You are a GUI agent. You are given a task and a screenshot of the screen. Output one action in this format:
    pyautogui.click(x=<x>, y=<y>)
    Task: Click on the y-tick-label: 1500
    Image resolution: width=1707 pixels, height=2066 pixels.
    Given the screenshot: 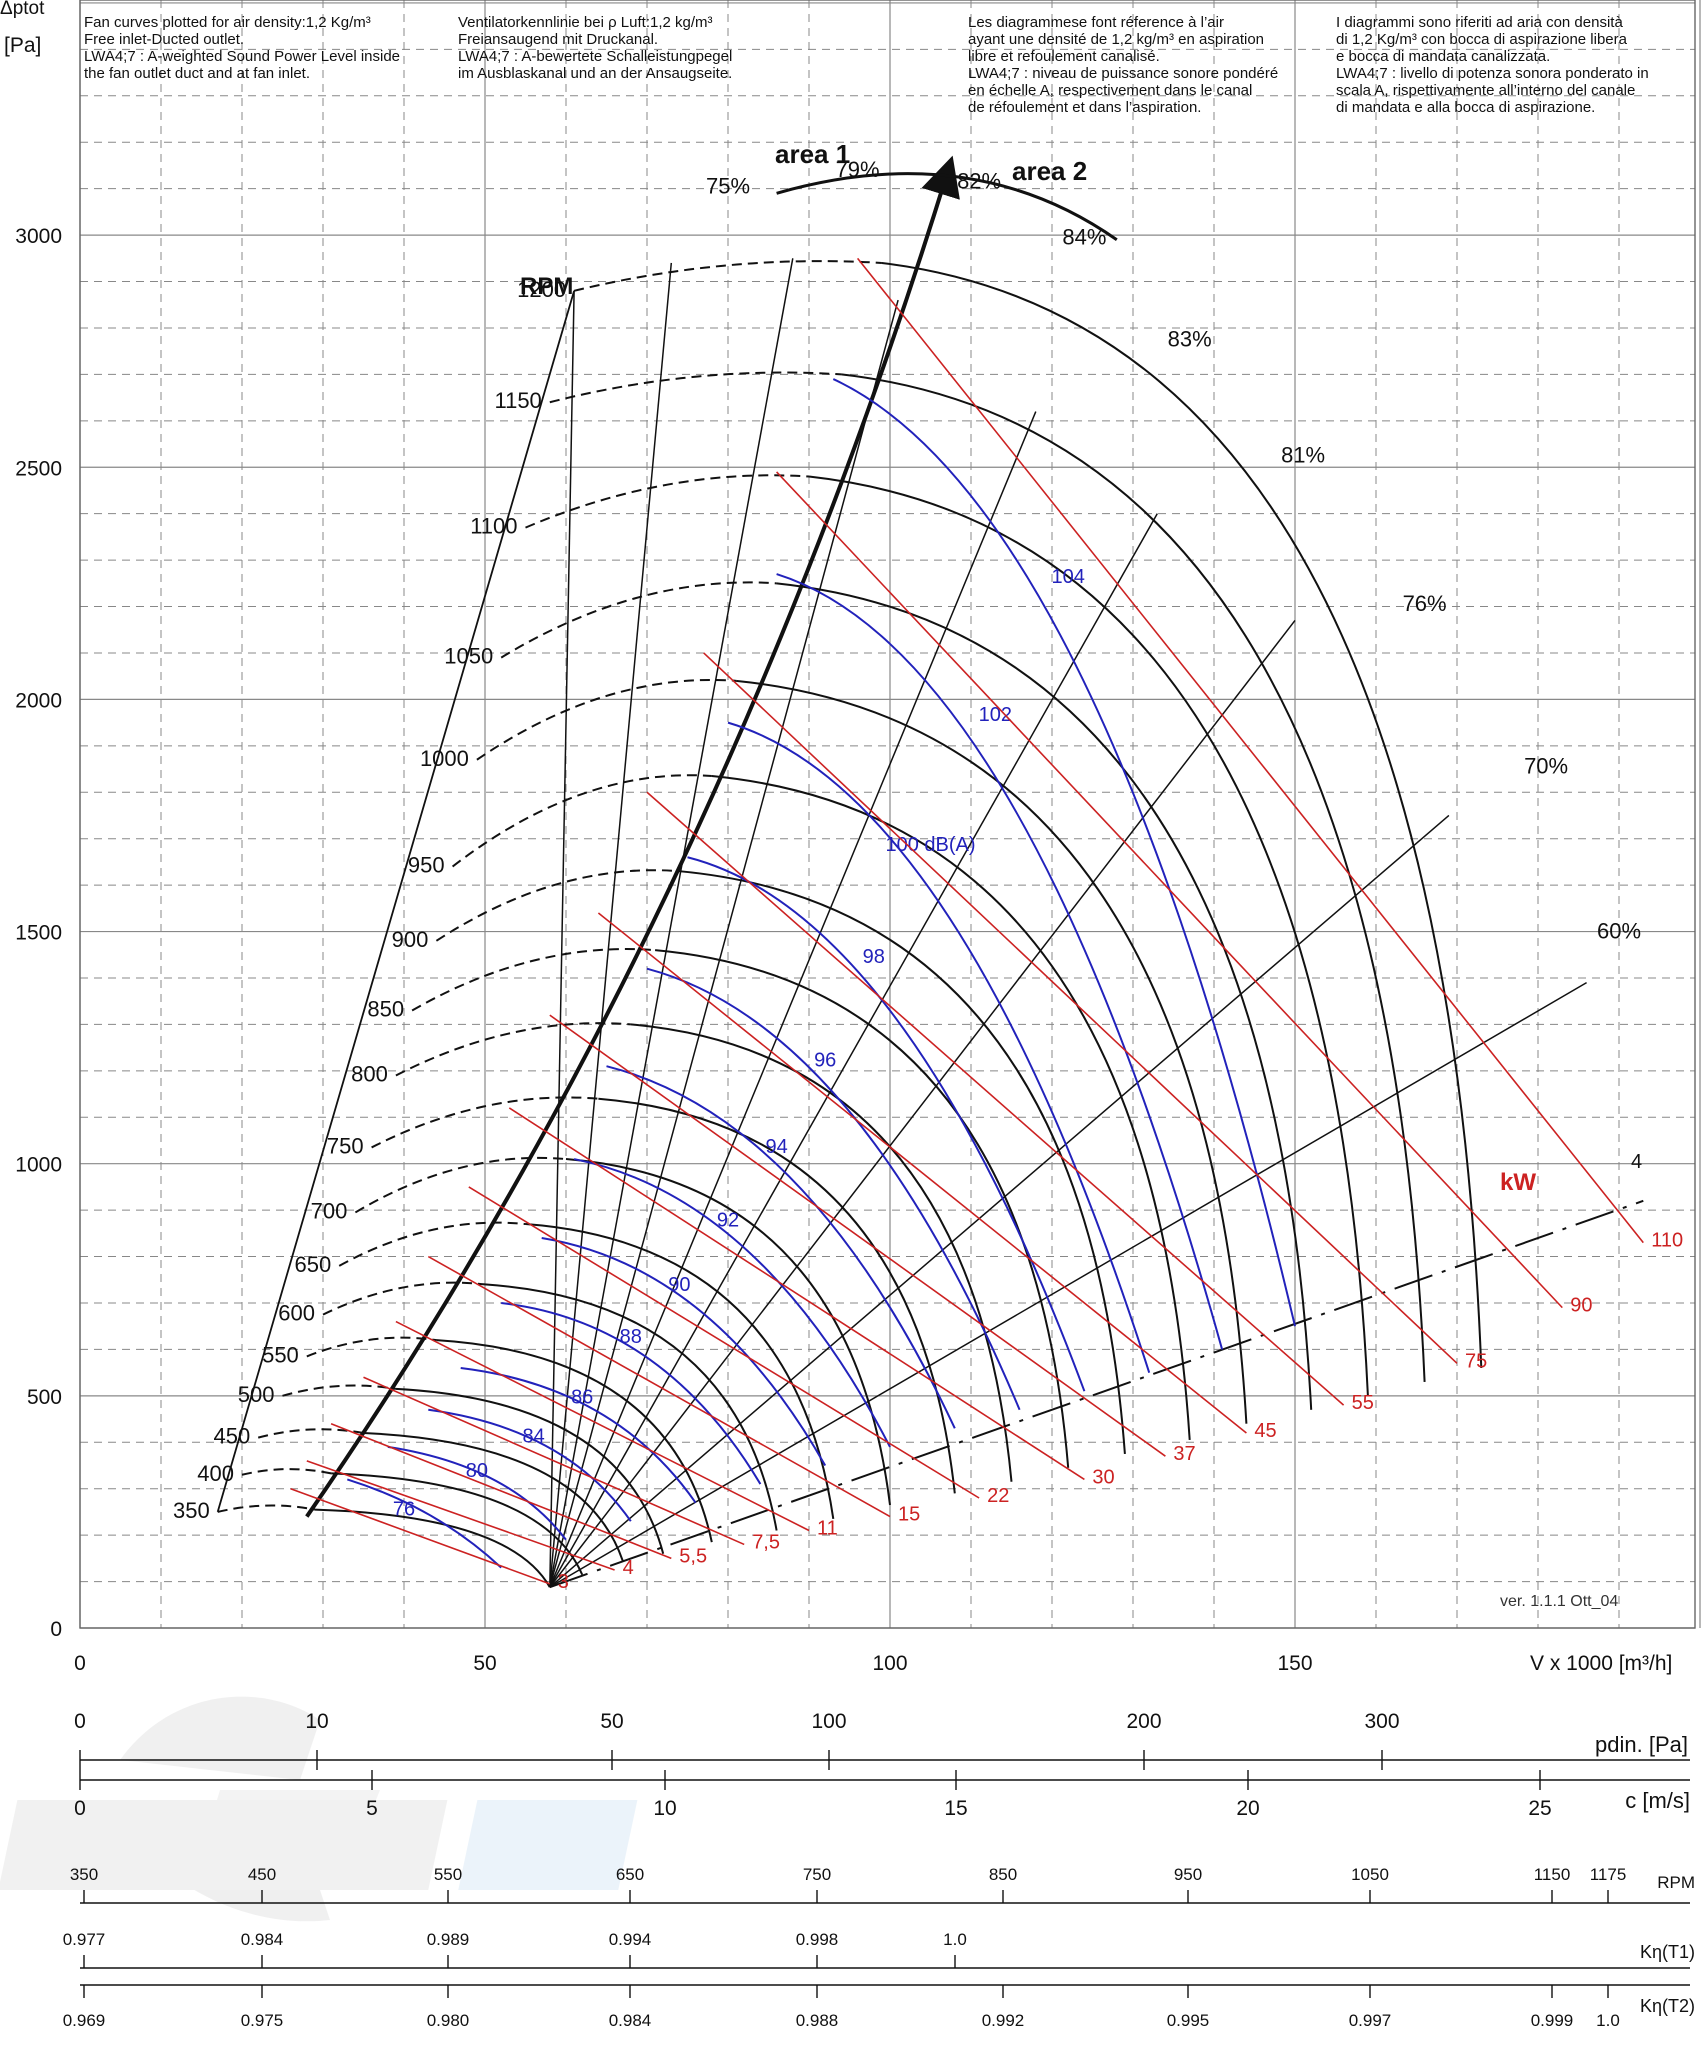 What is the action you would take?
    pyautogui.click(x=38, y=933)
    